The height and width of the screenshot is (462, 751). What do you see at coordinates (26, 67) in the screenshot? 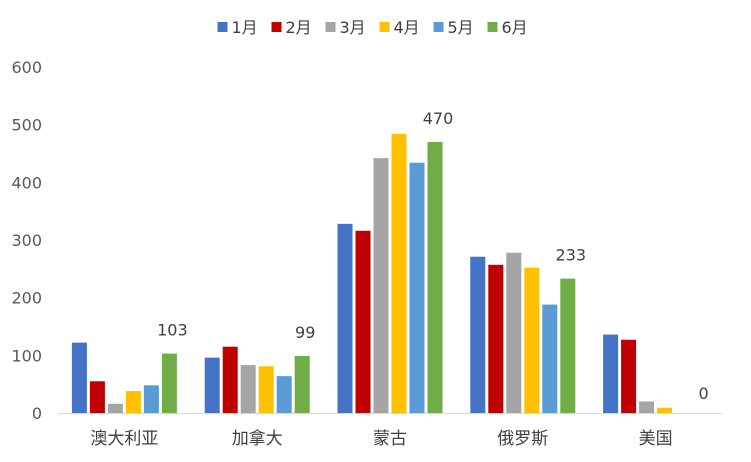
I see `y-tick-label: 600` at bounding box center [26, 67].